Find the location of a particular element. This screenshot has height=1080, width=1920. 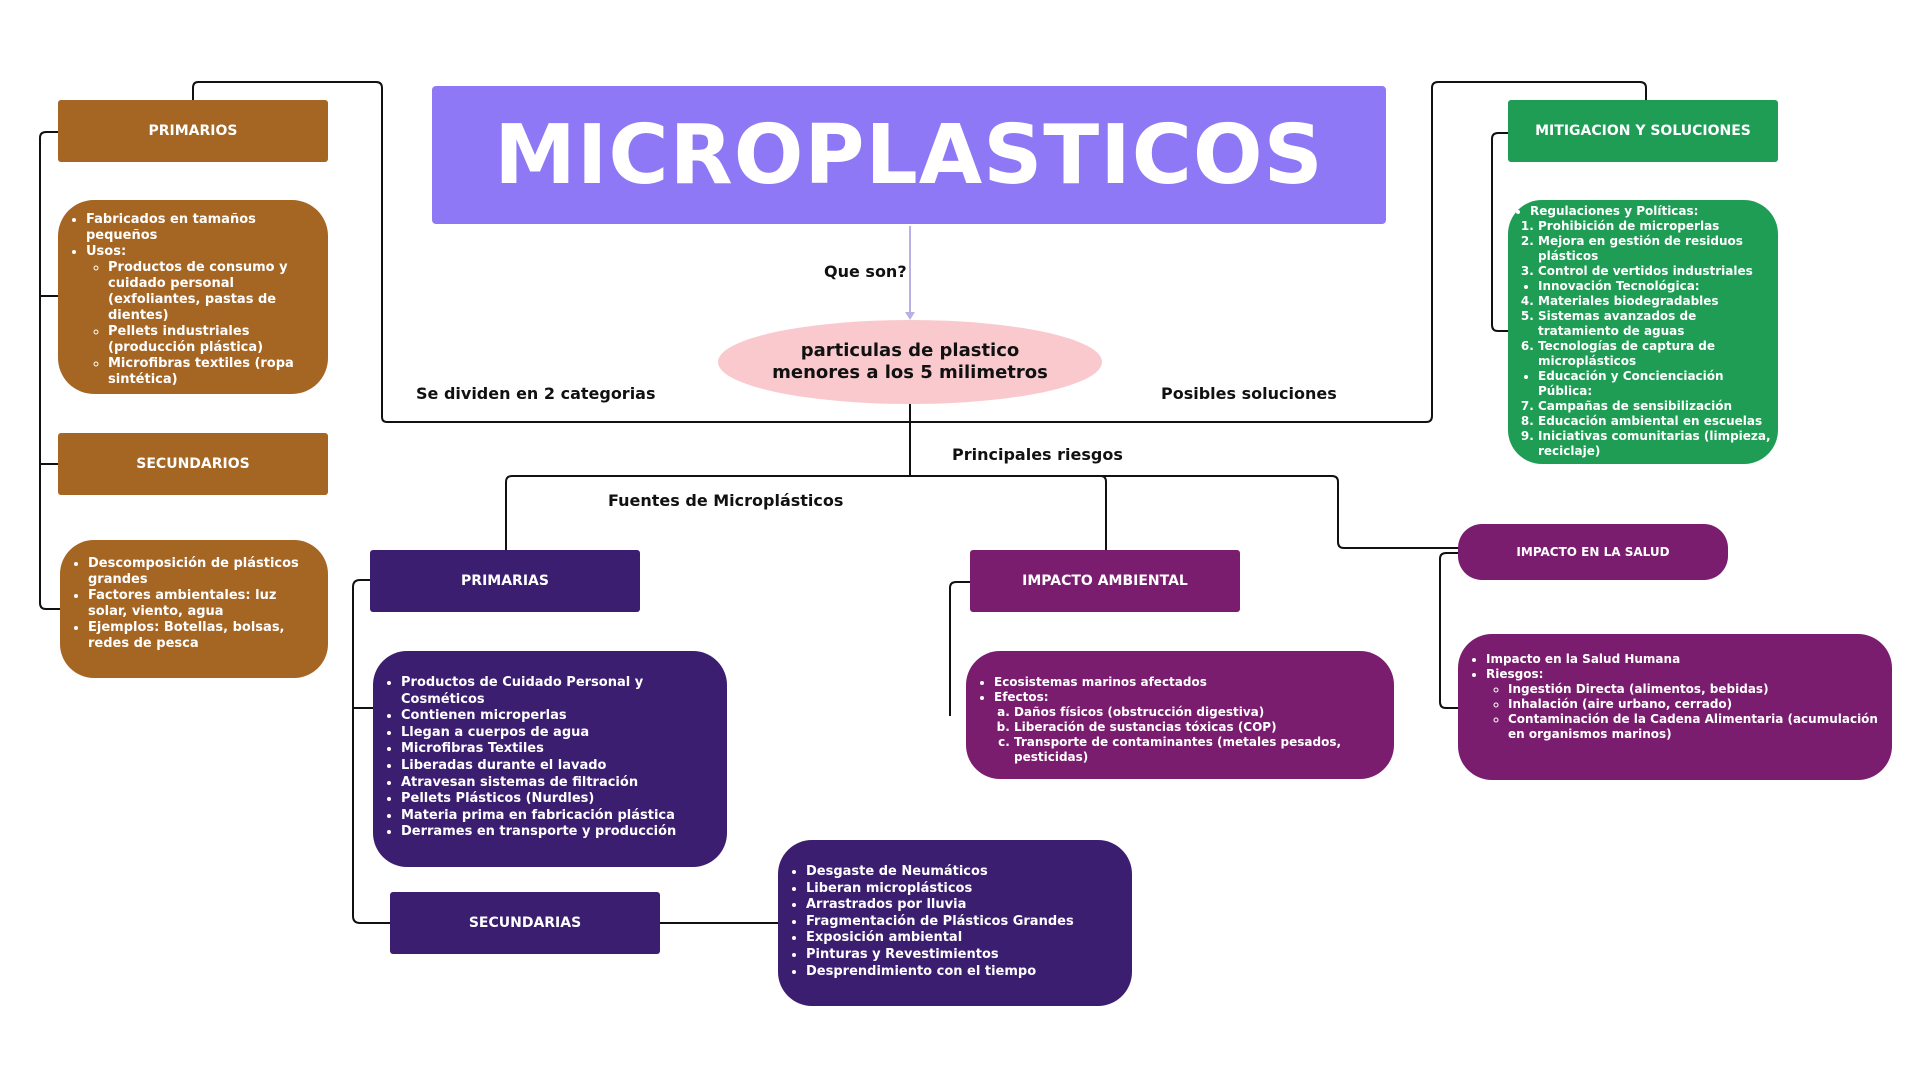

list-item: Regulaciones y Políticas: is located at coordinates (1652, 211).